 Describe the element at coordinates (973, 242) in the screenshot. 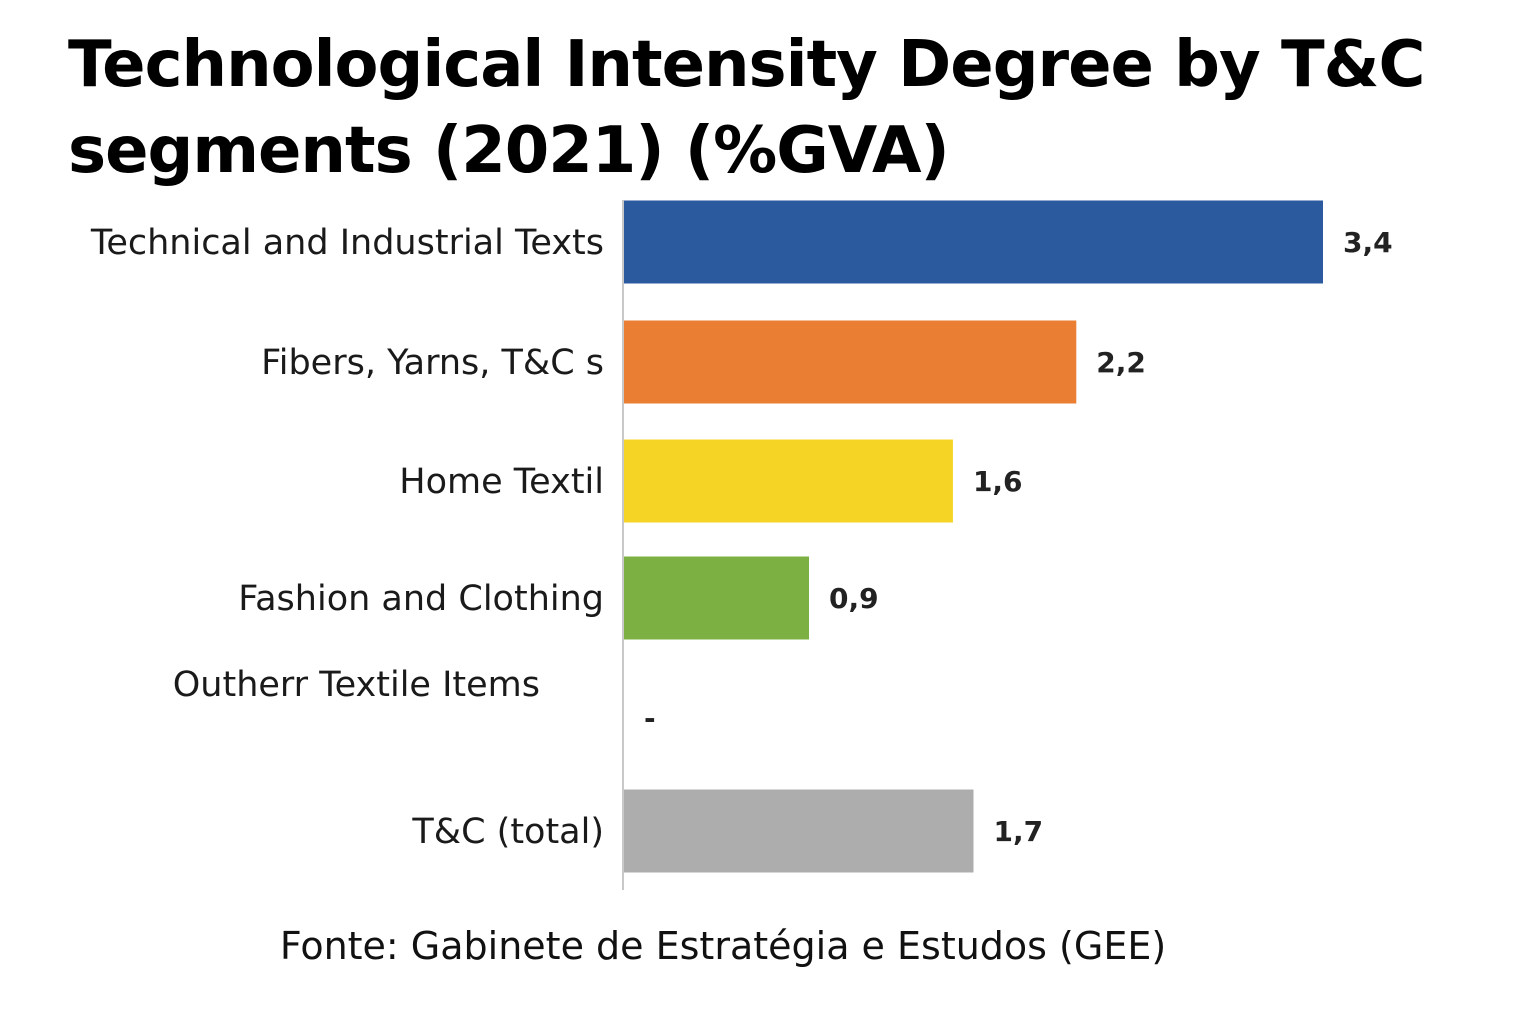

I see `bar-technical-and-industrial-texts` at that location.